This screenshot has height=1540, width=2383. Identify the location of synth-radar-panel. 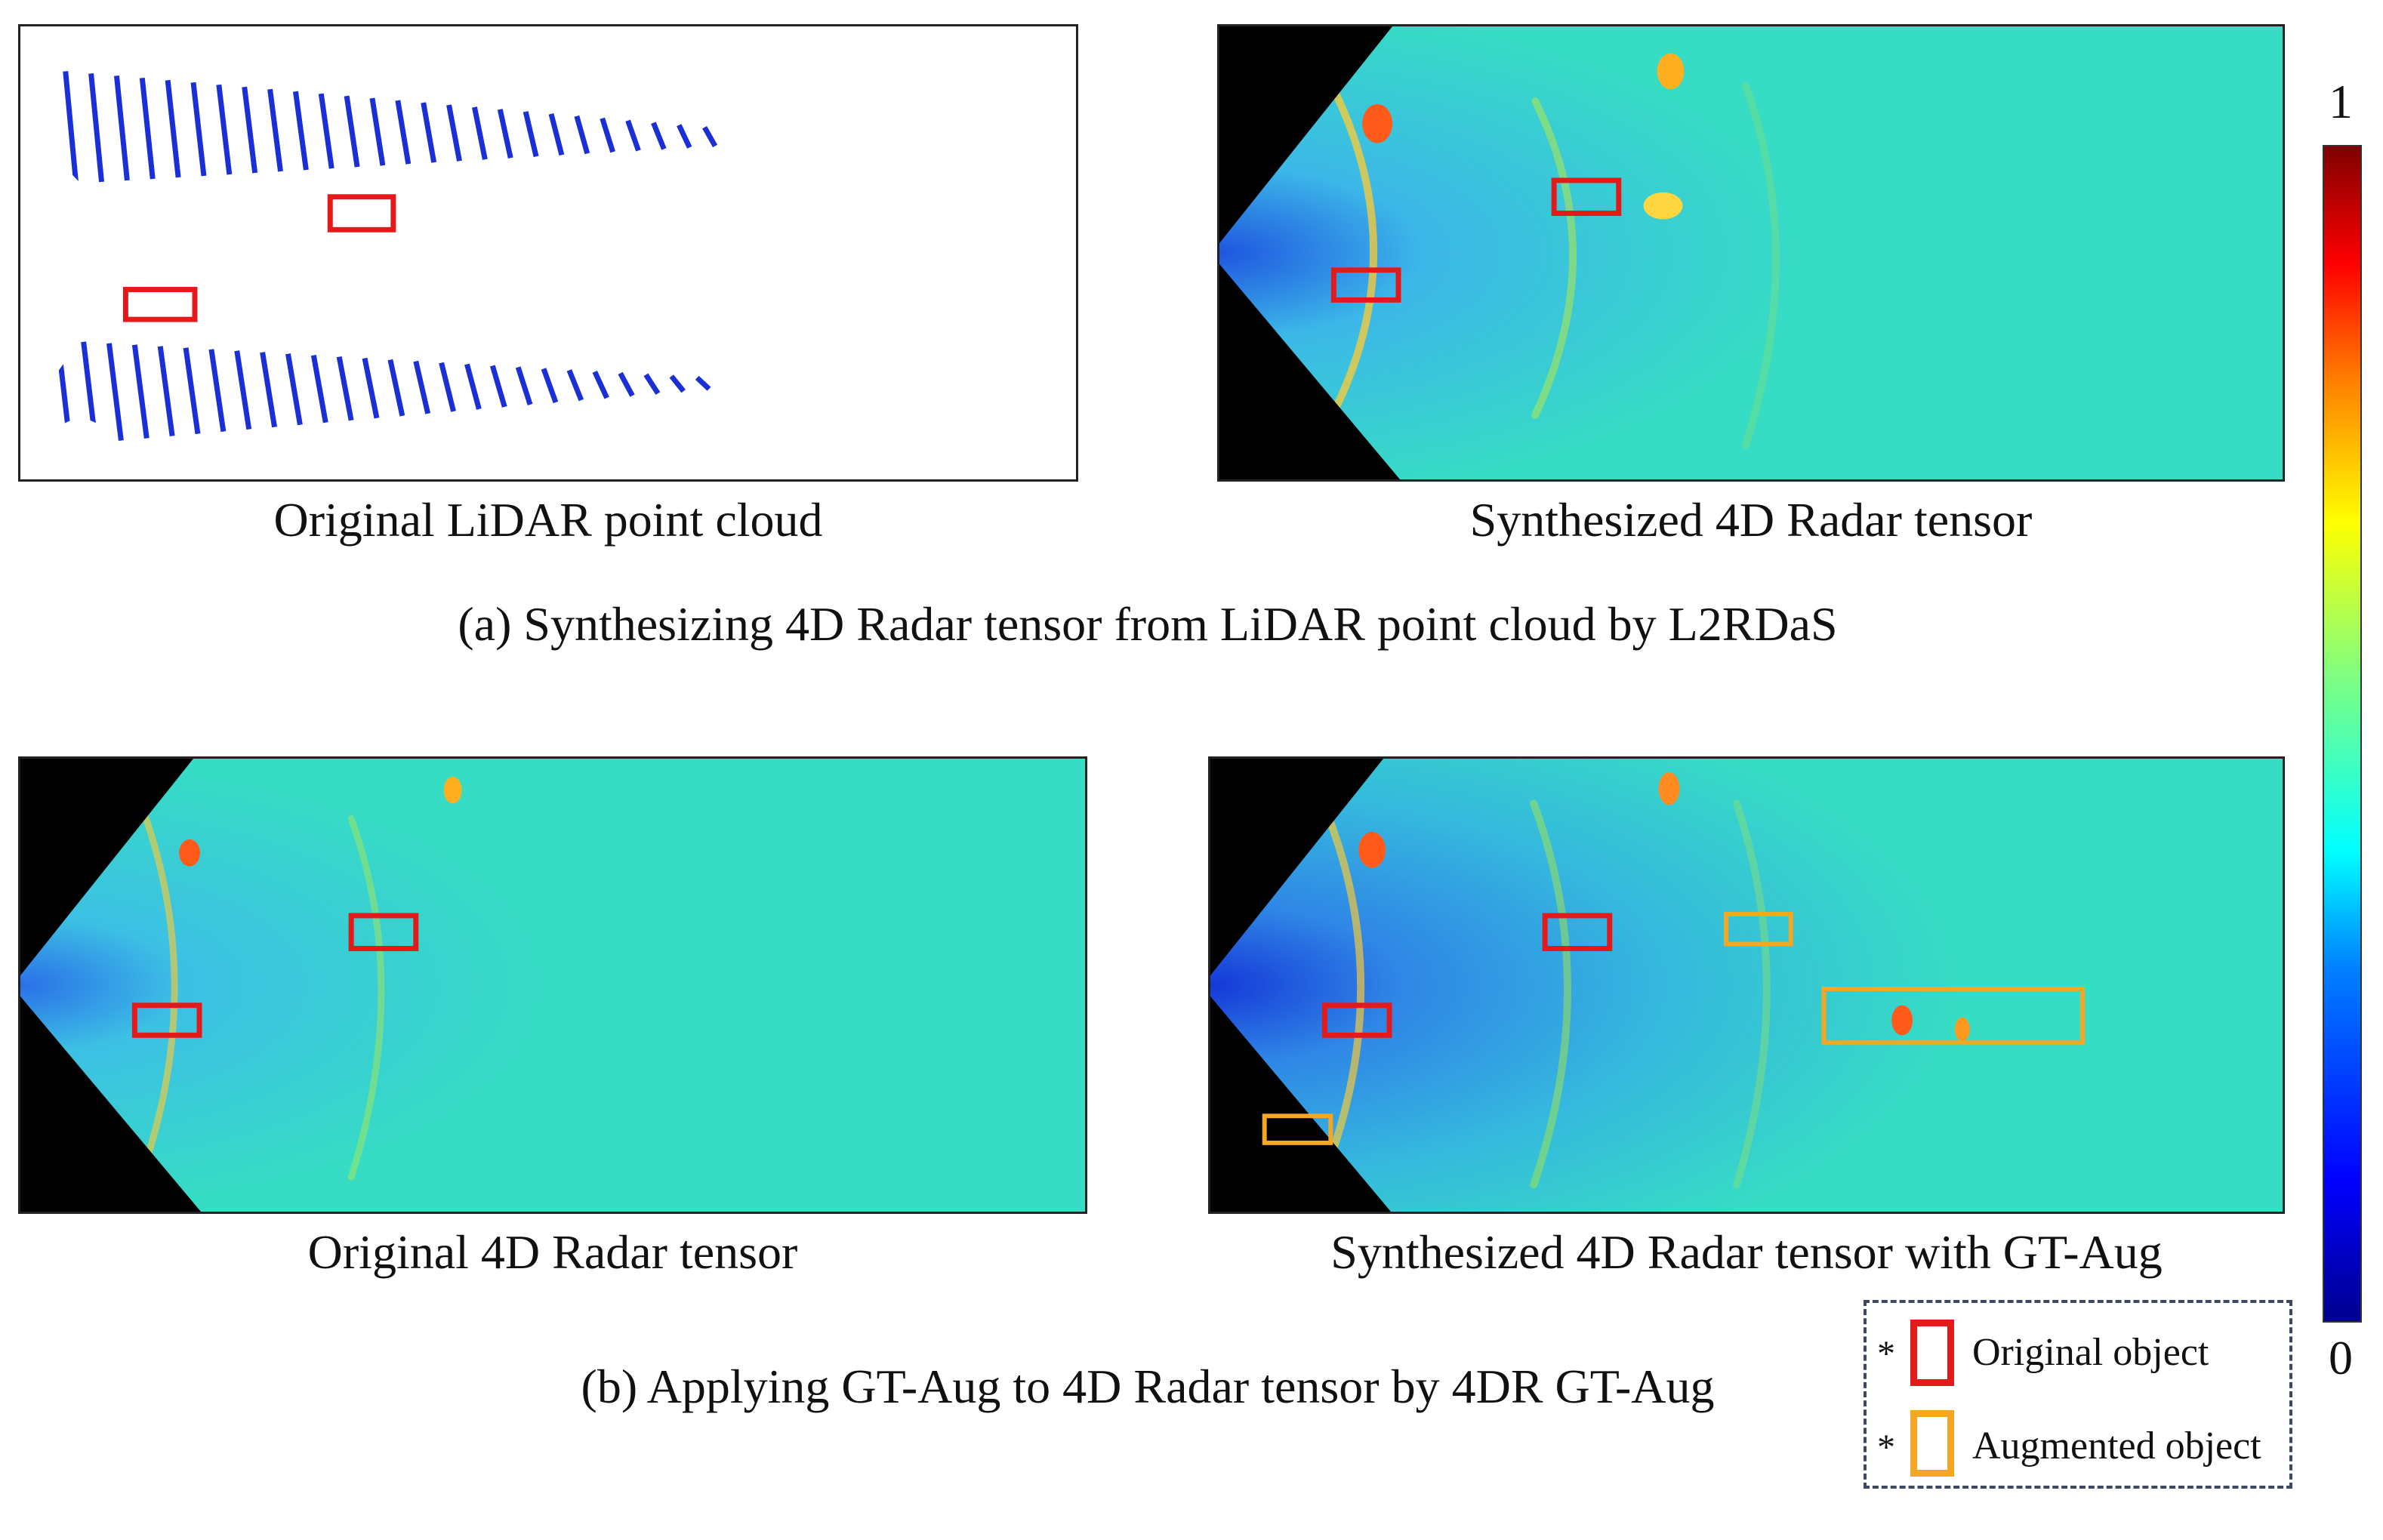
(1751, 253).